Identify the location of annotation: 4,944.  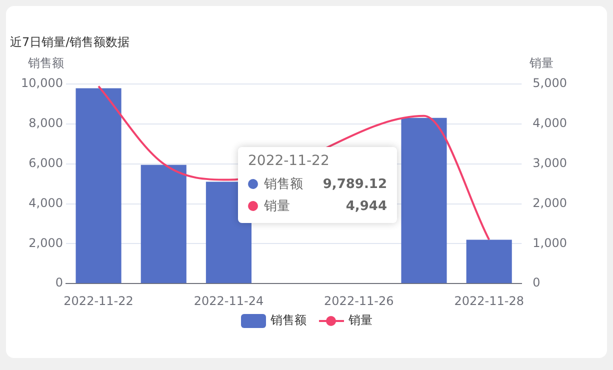
(366, 206).